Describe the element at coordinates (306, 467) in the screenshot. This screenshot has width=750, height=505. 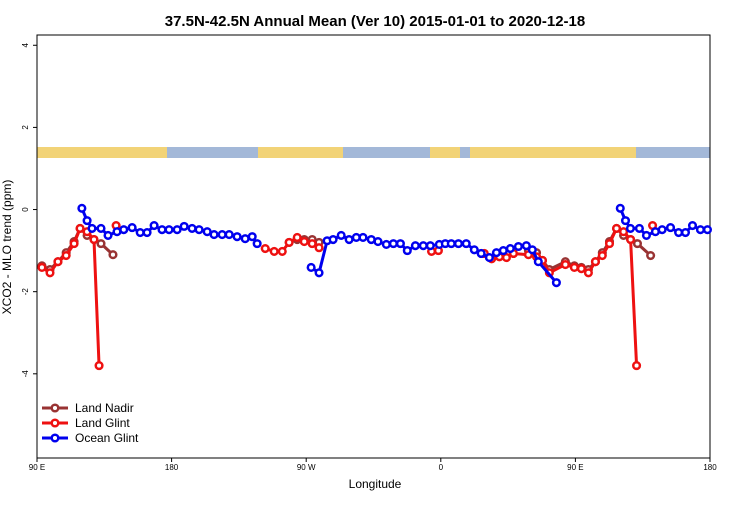
I see `x-tick-label: 90 W` at that location.